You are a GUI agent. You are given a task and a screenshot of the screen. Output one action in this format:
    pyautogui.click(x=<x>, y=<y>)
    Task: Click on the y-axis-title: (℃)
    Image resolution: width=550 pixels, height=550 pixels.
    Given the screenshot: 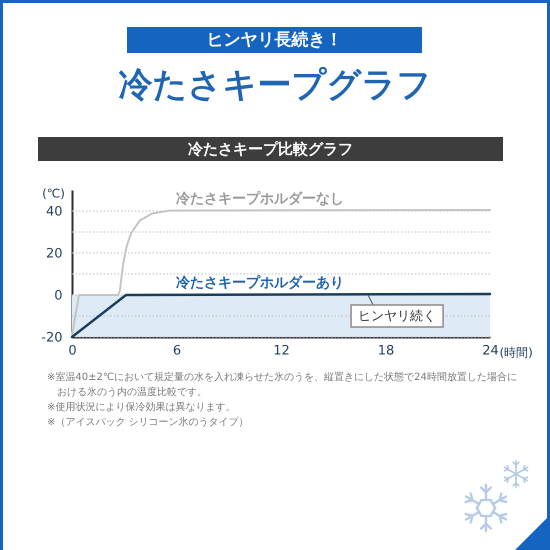 What is the action you would take?
    pyautogui.click(x=53, y=193)
    